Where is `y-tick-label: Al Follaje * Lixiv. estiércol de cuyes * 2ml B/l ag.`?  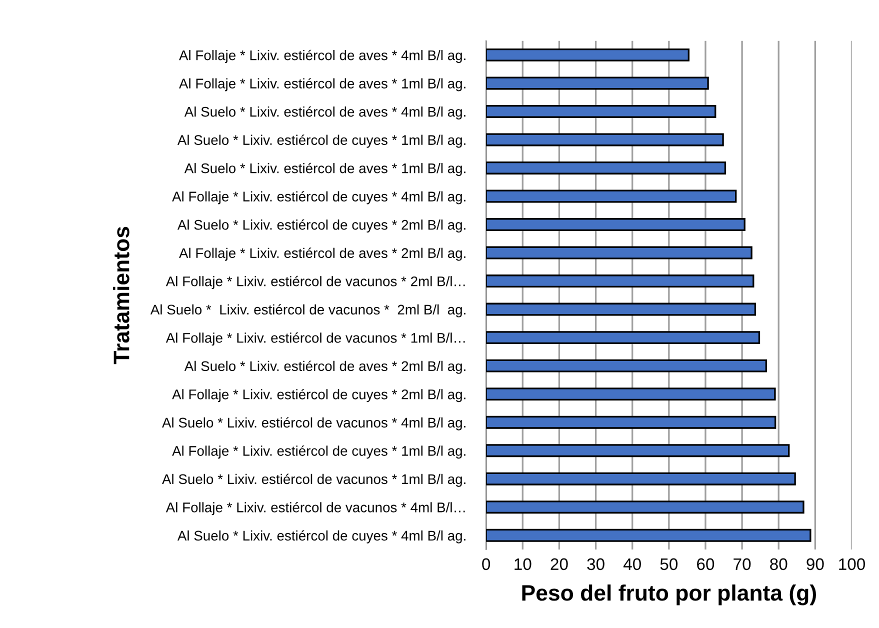 y-tick-label: Al Follaje * Lixiv. estiércol de cuyes * 2ml B/l ag. is located at coordinates (319, 395).